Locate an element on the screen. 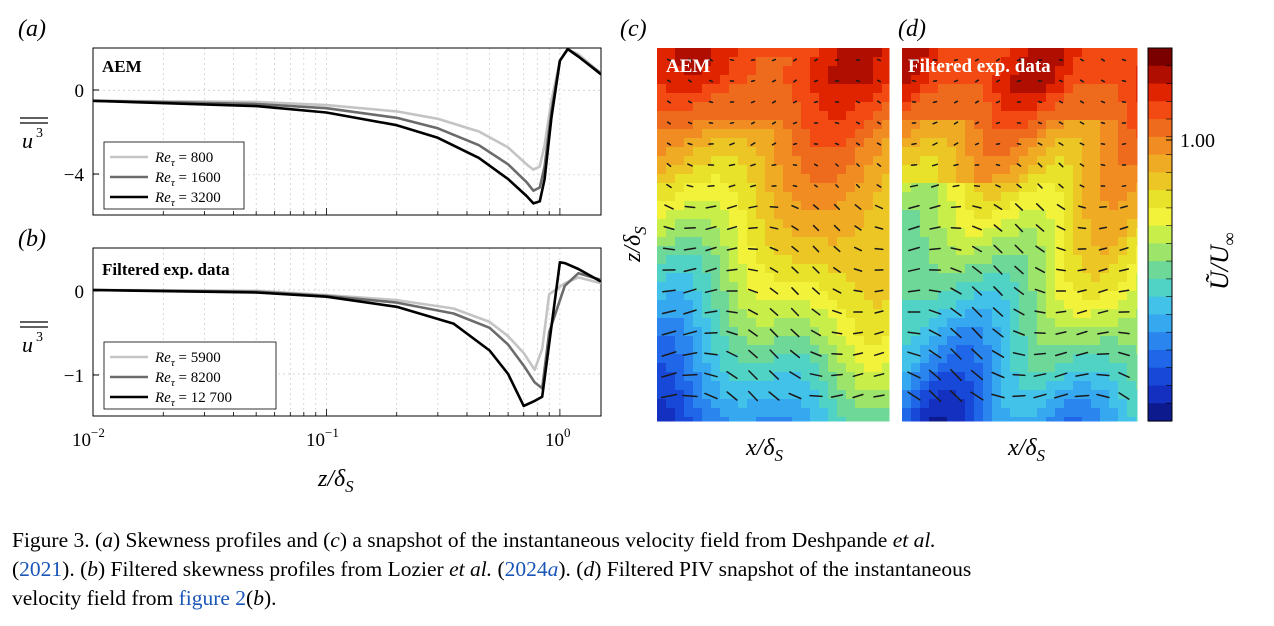  svg-text: 3 is located at coordinates (39, 337).